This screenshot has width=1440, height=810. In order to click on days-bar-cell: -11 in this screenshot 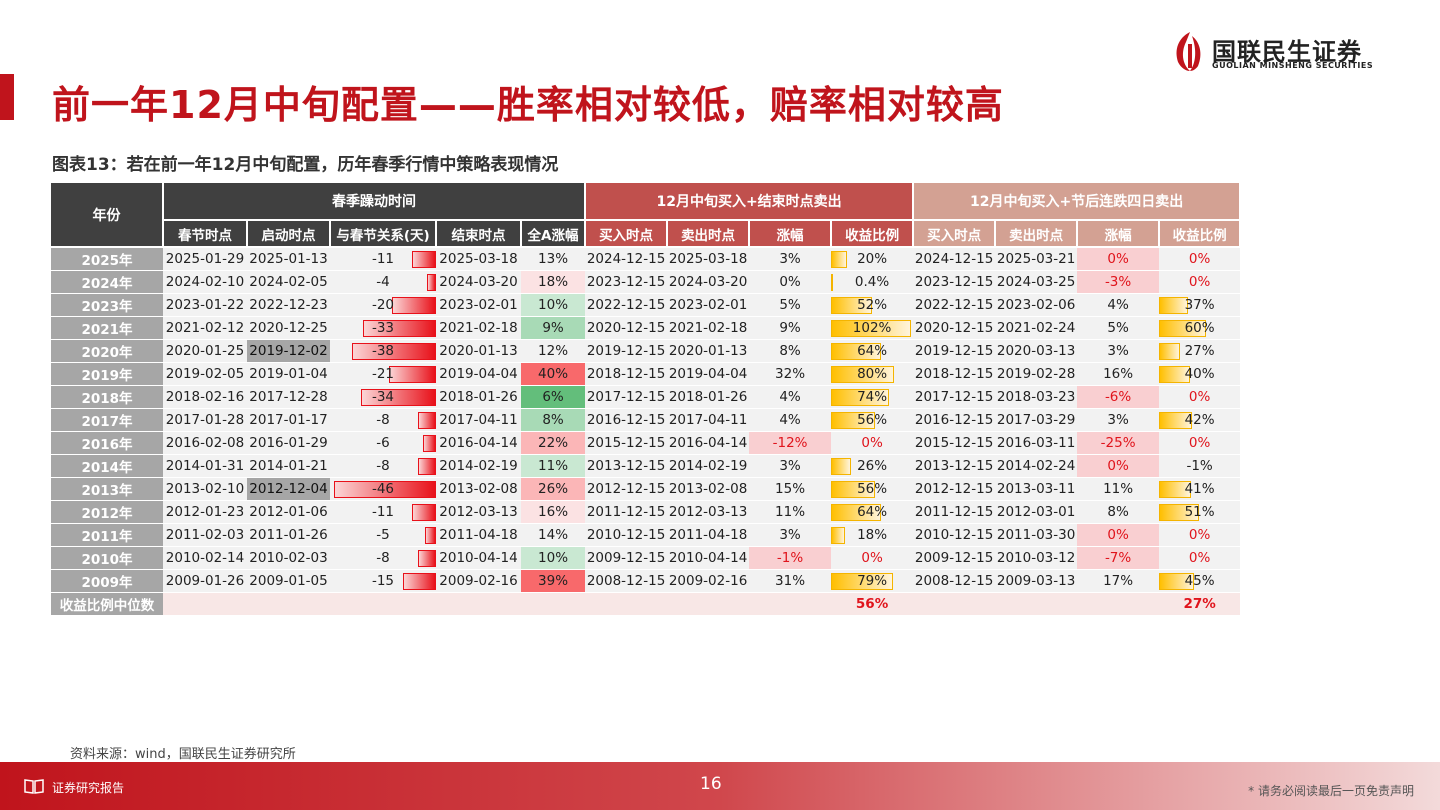, I will do `click(383, 512)`.